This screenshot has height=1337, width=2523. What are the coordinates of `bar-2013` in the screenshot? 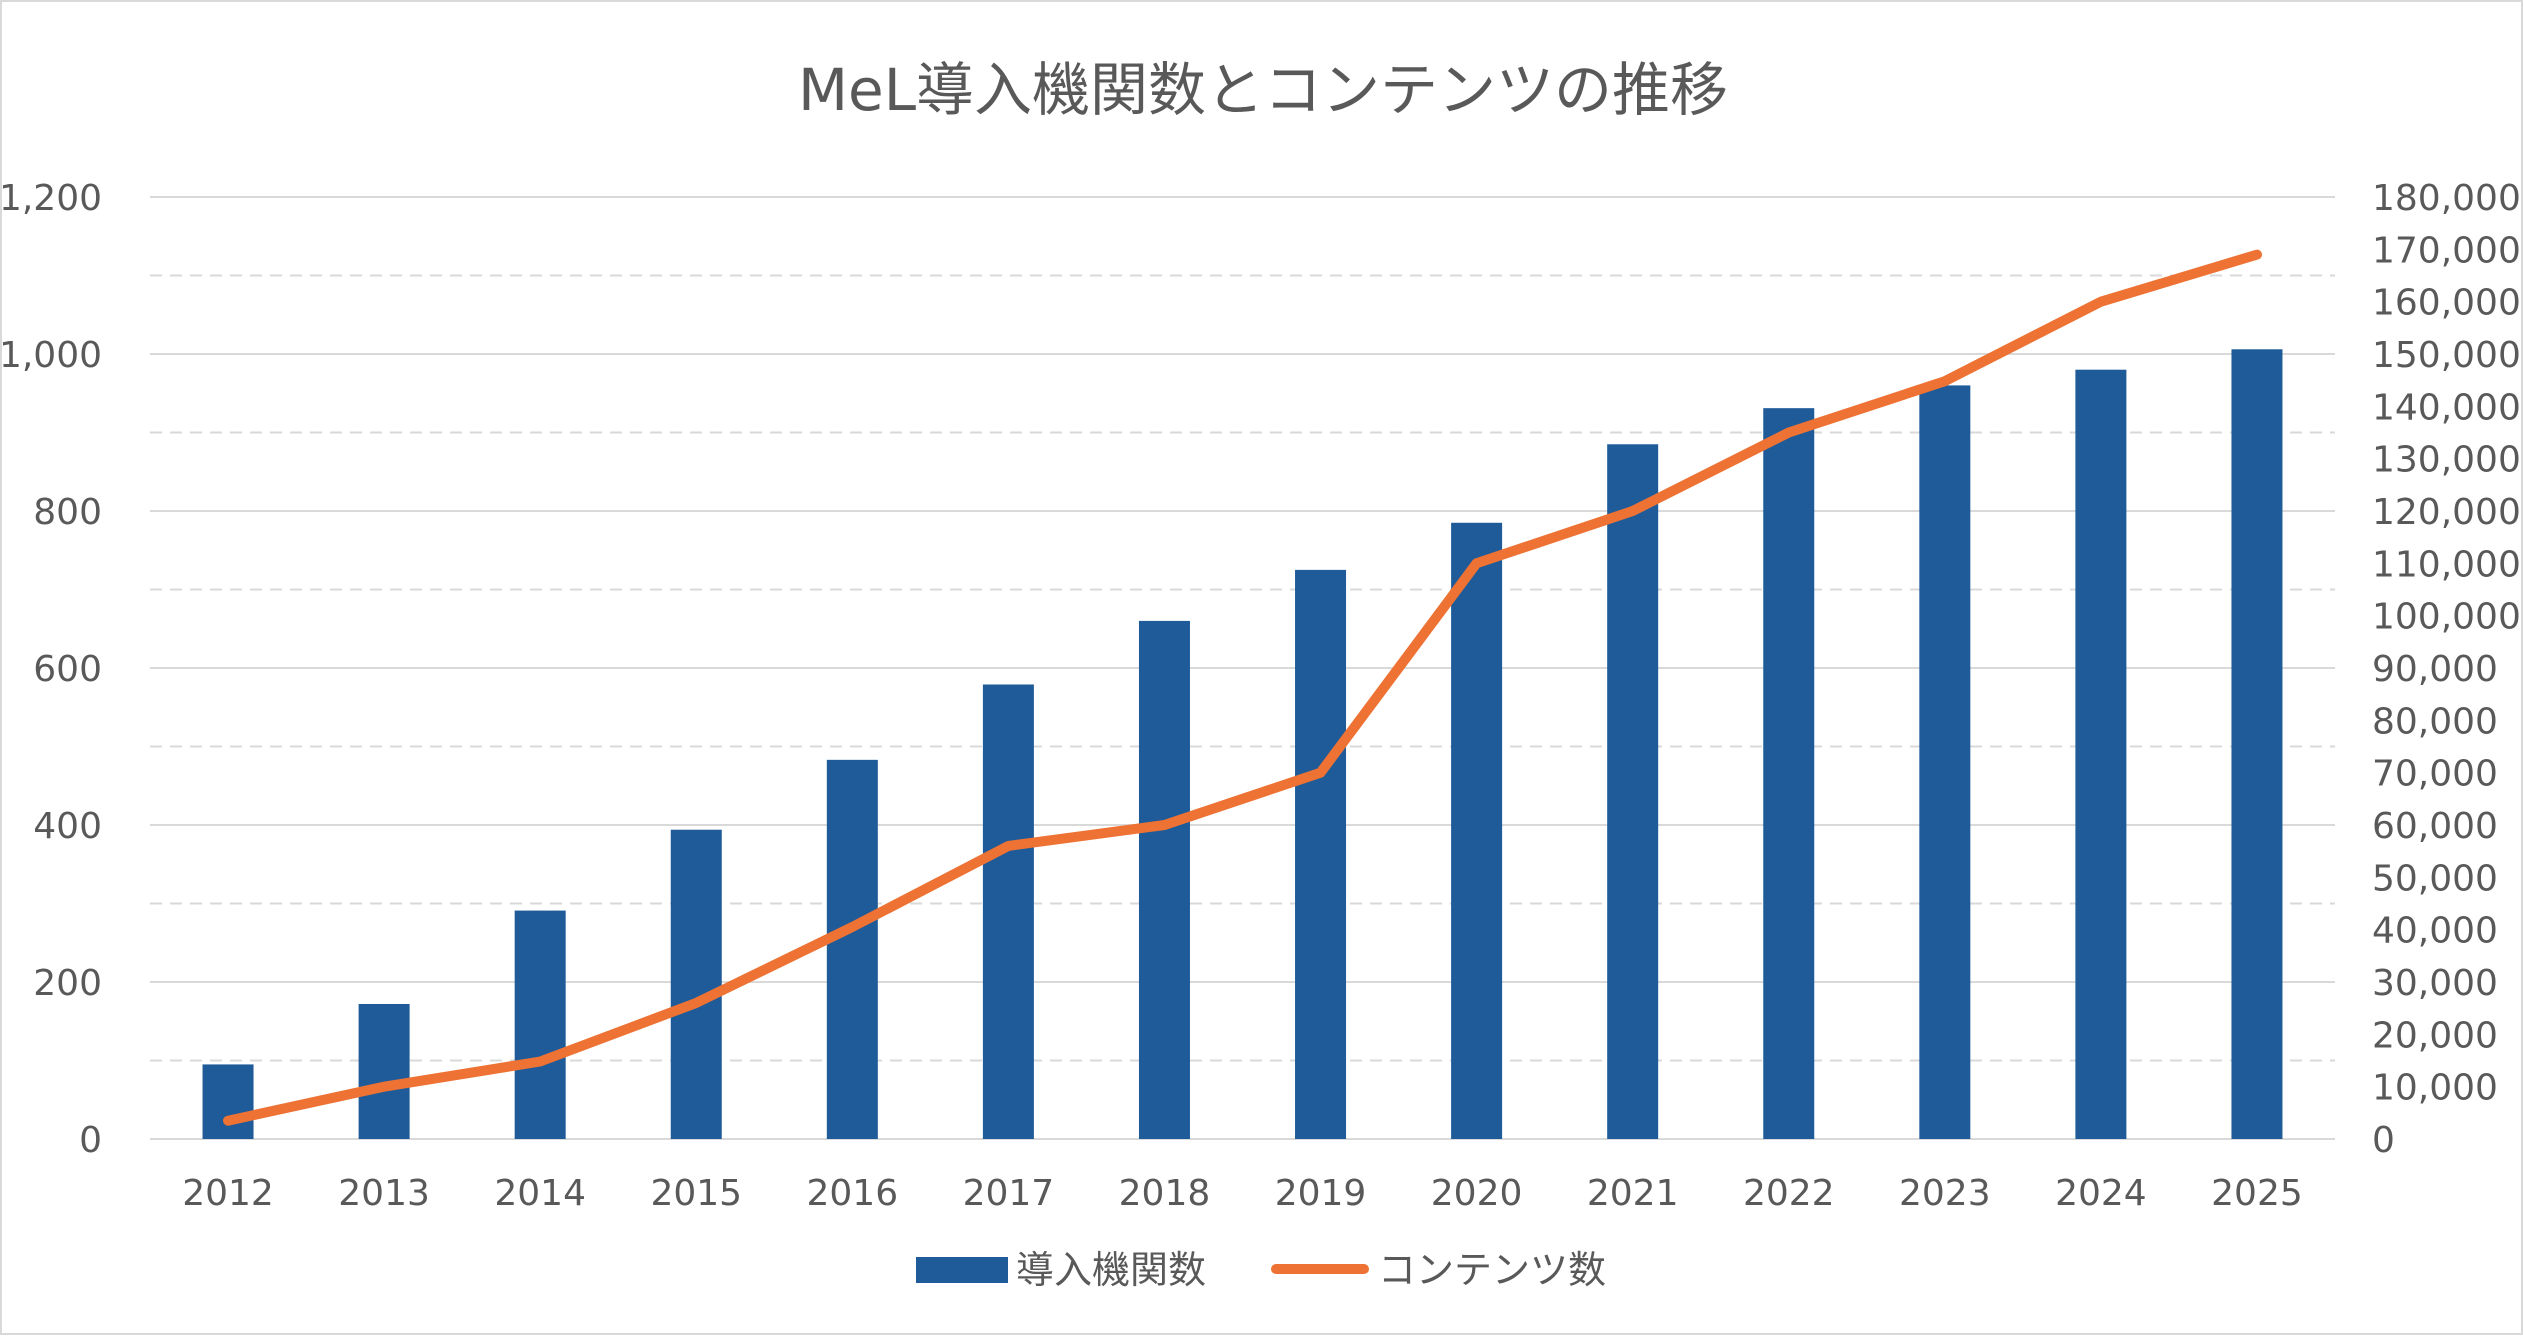 It's located at (384, 1071).